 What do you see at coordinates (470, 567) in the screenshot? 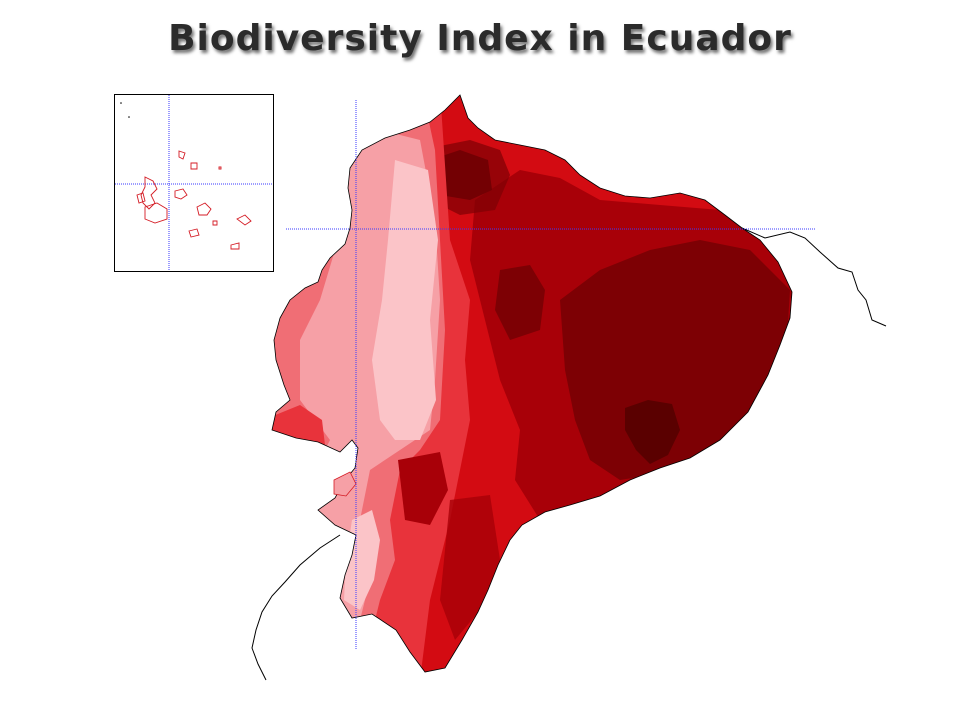
I see `southern-dark-strip` at bounding box center [470, 567].